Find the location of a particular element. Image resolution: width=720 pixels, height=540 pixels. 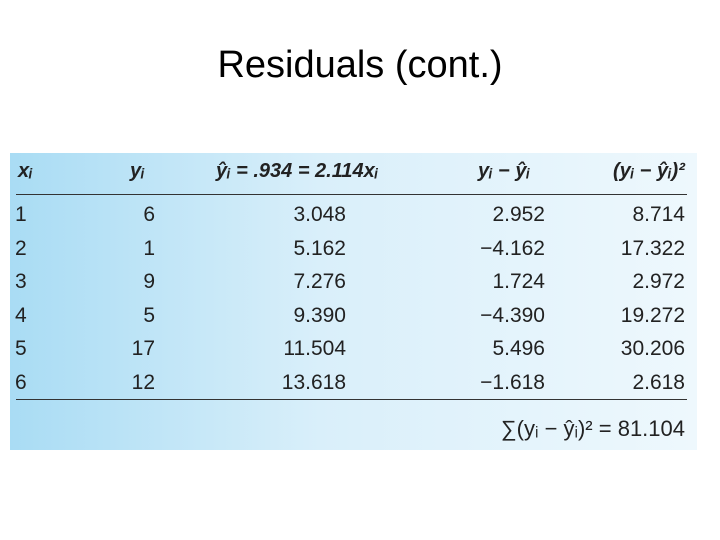

table-cell: 9 is located at coordinates (149, 281).